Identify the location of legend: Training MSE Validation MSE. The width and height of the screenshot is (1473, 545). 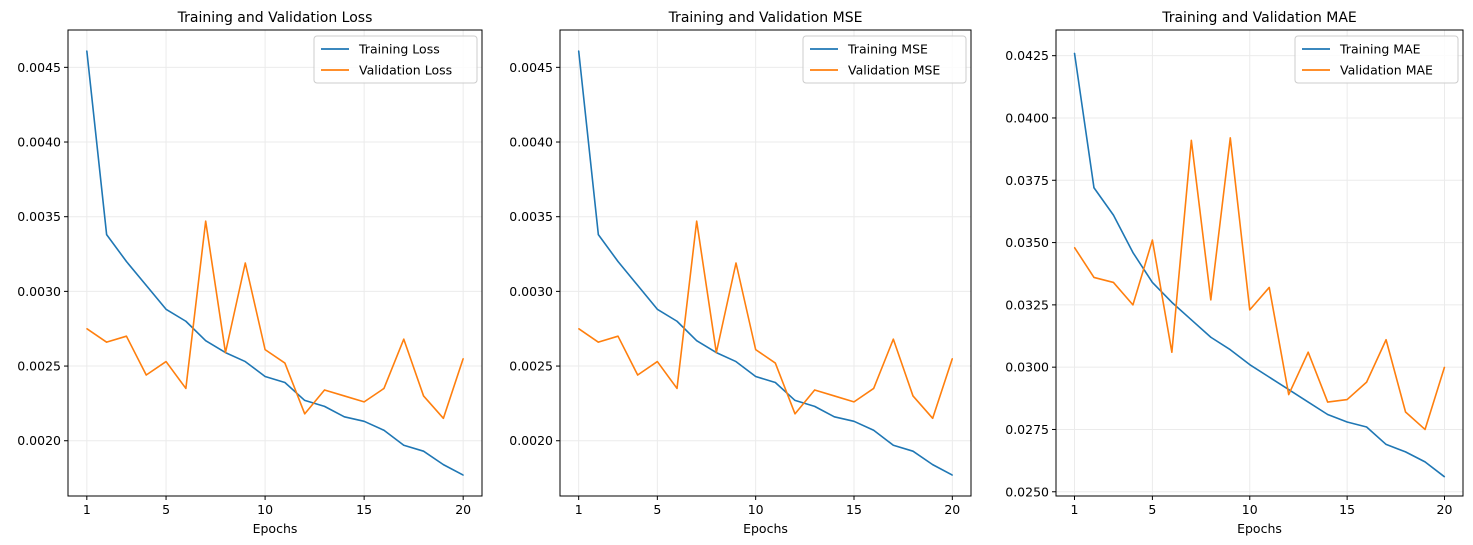
(884, 59).